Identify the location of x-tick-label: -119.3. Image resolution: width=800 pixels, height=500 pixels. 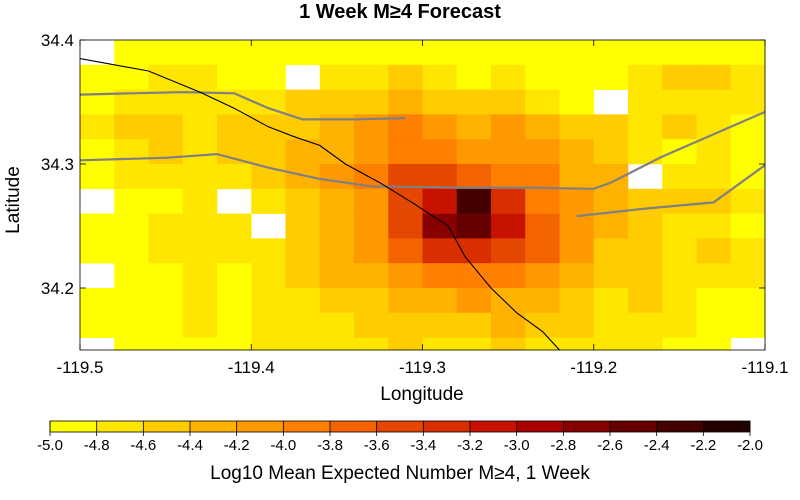
(422, 367).